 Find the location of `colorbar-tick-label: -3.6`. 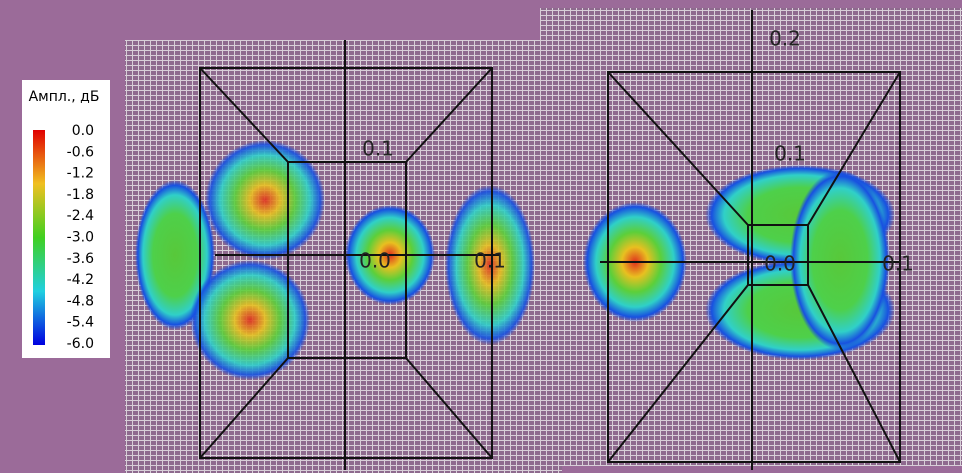

colorbar-tick-label: -3.6 is located at coordinates (80, 259).